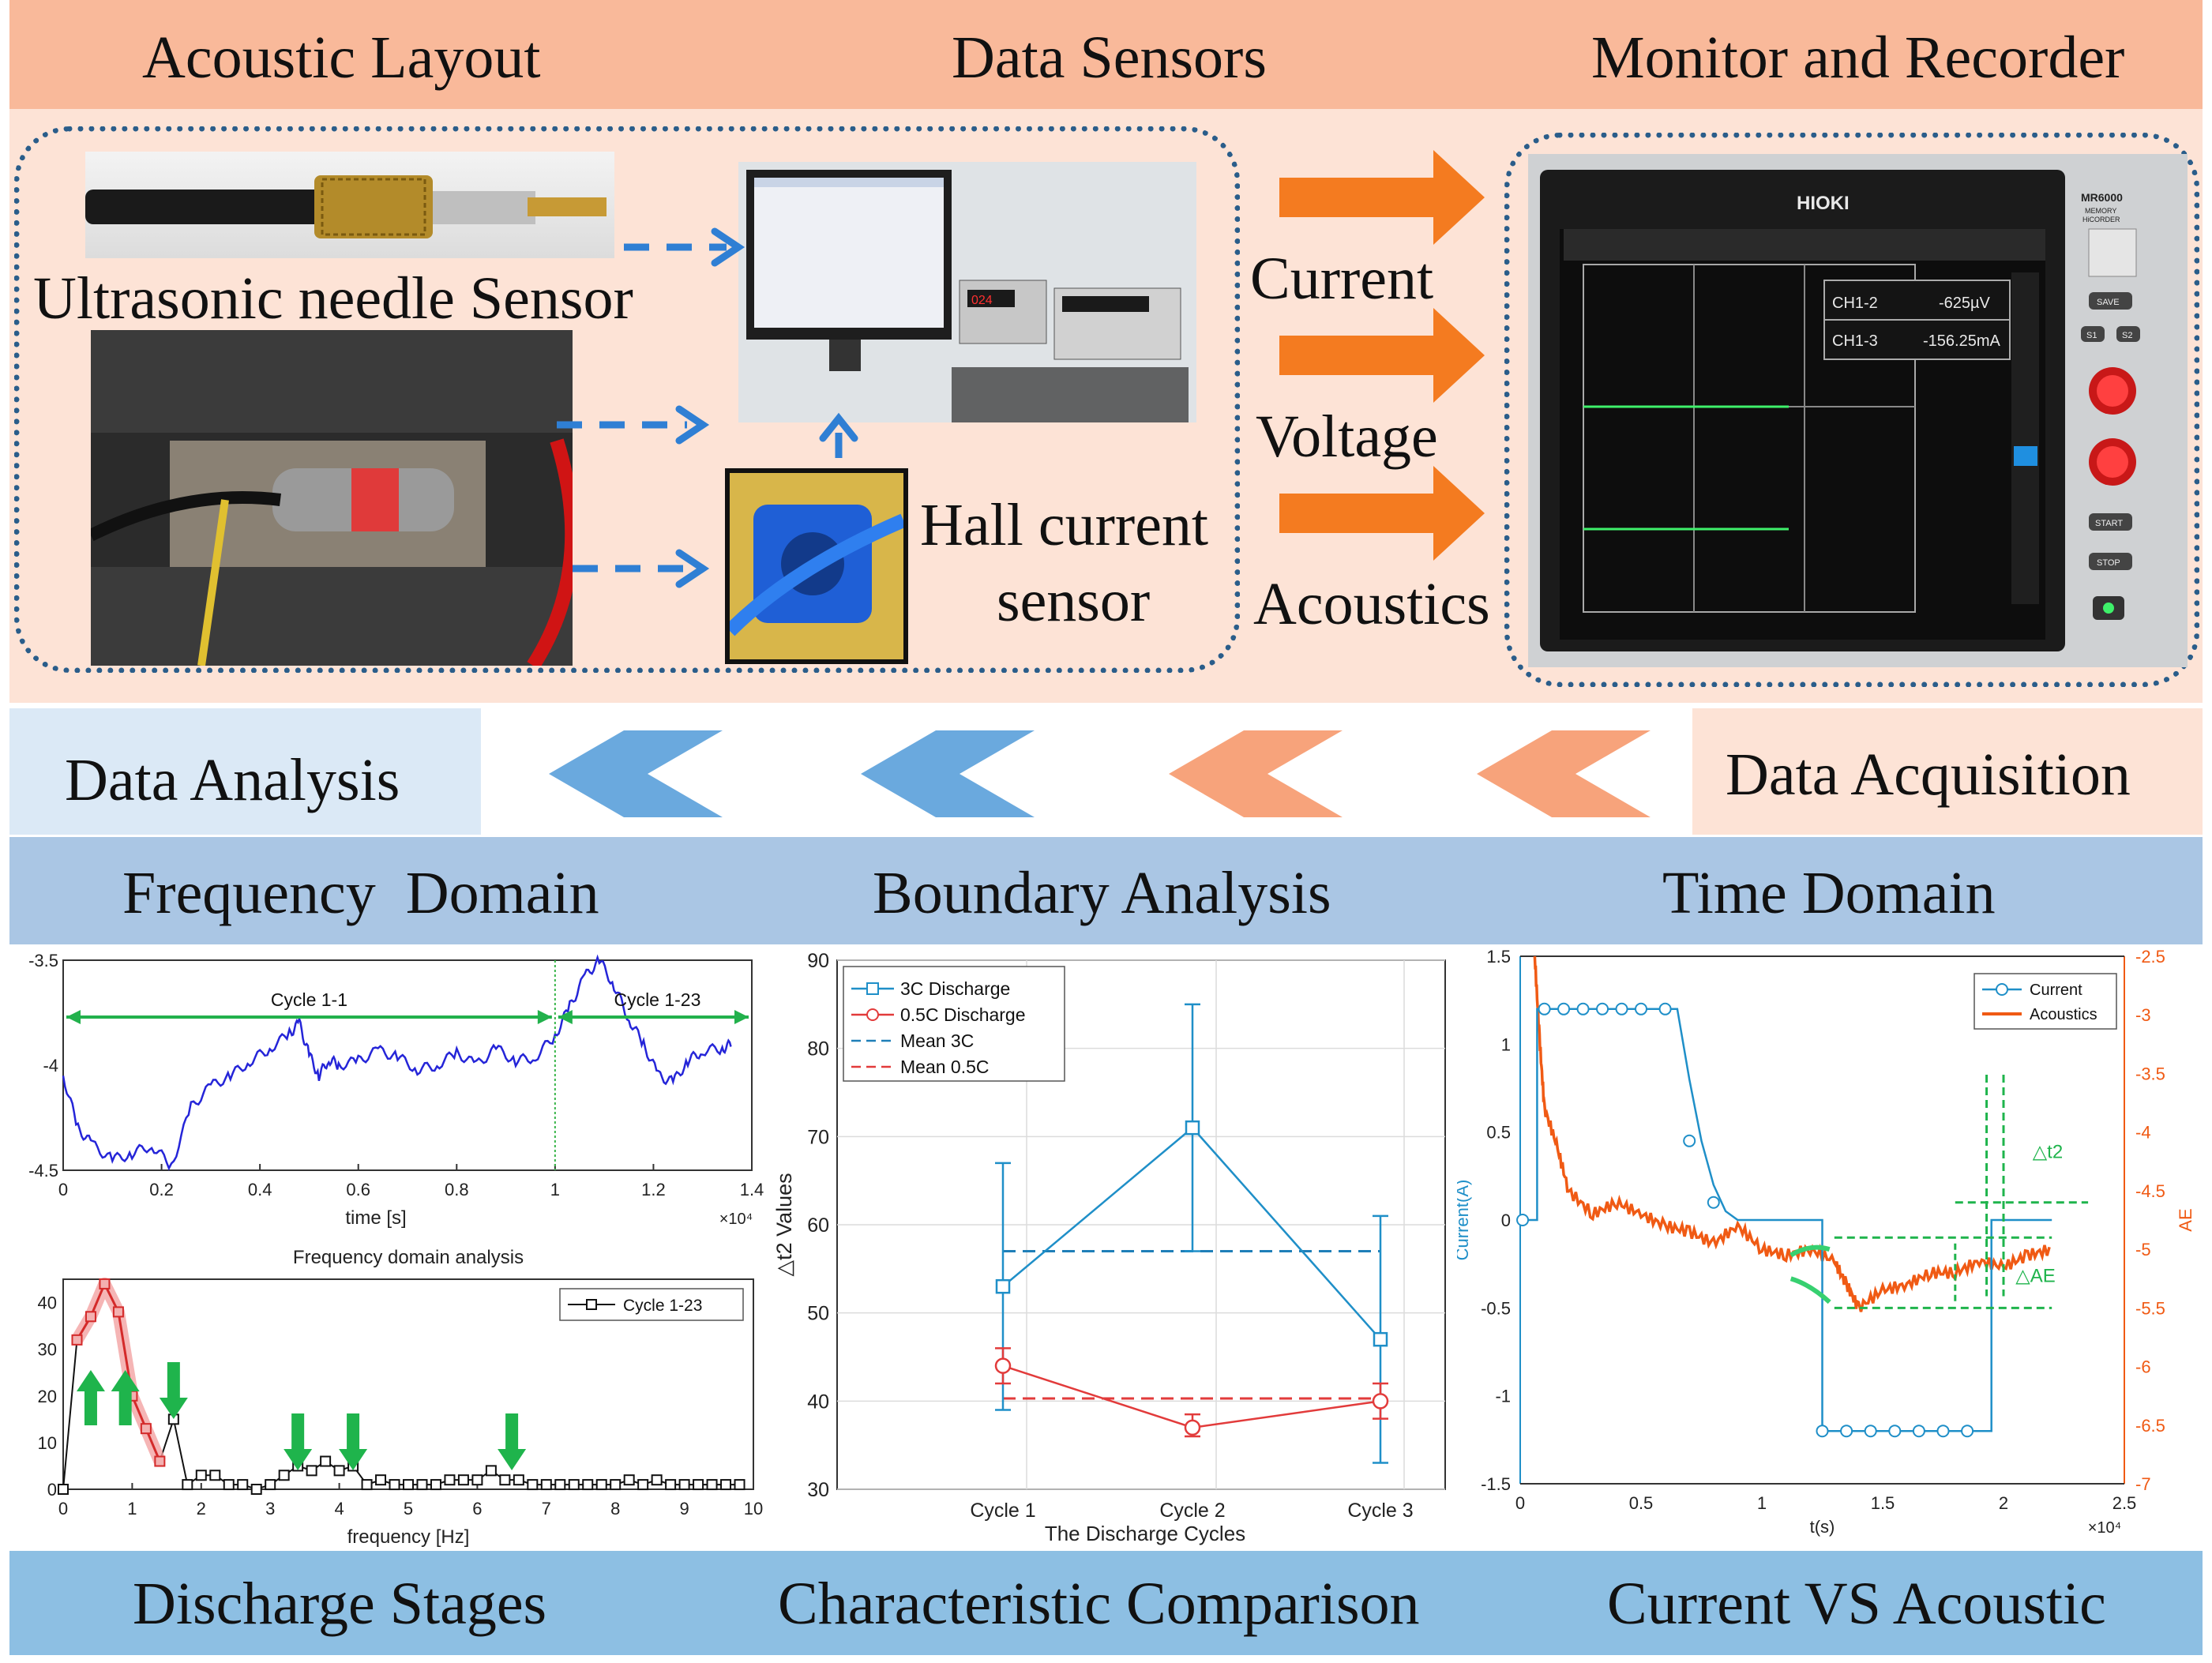 The height and width of the screenshot is (1663, 2212). I want to click on transition-mark, so click(1810, 1290).